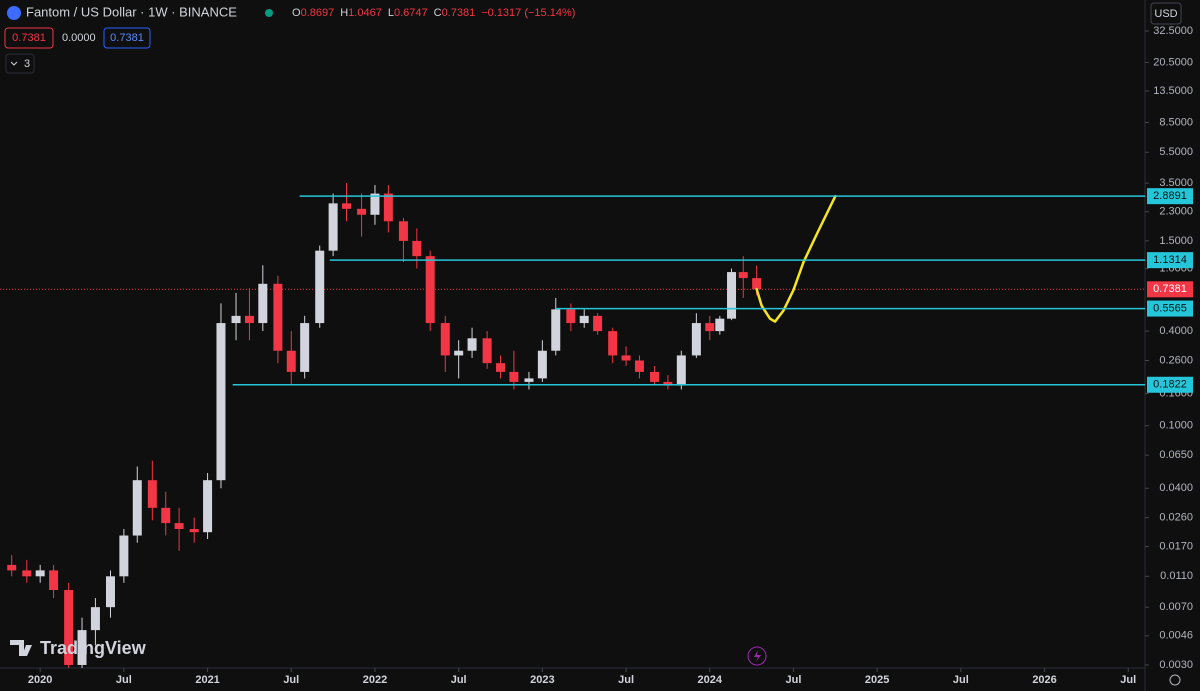 The width and height of the screenshot is (1200, 691). I want to click on y-tick-label: 0.2600, so click(1176, 360).